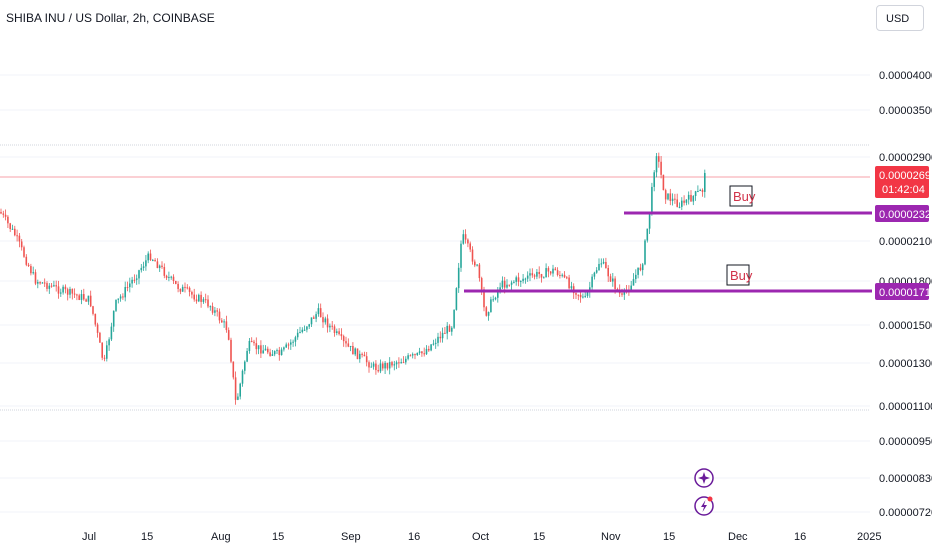 The height and width of the screenshot is (555, 932). Describe the element at coordinates (110, 18) in the screenshot. I see `symbol-title: SHIBA INU / US Dollar, 2h, COINBASE` at that location.